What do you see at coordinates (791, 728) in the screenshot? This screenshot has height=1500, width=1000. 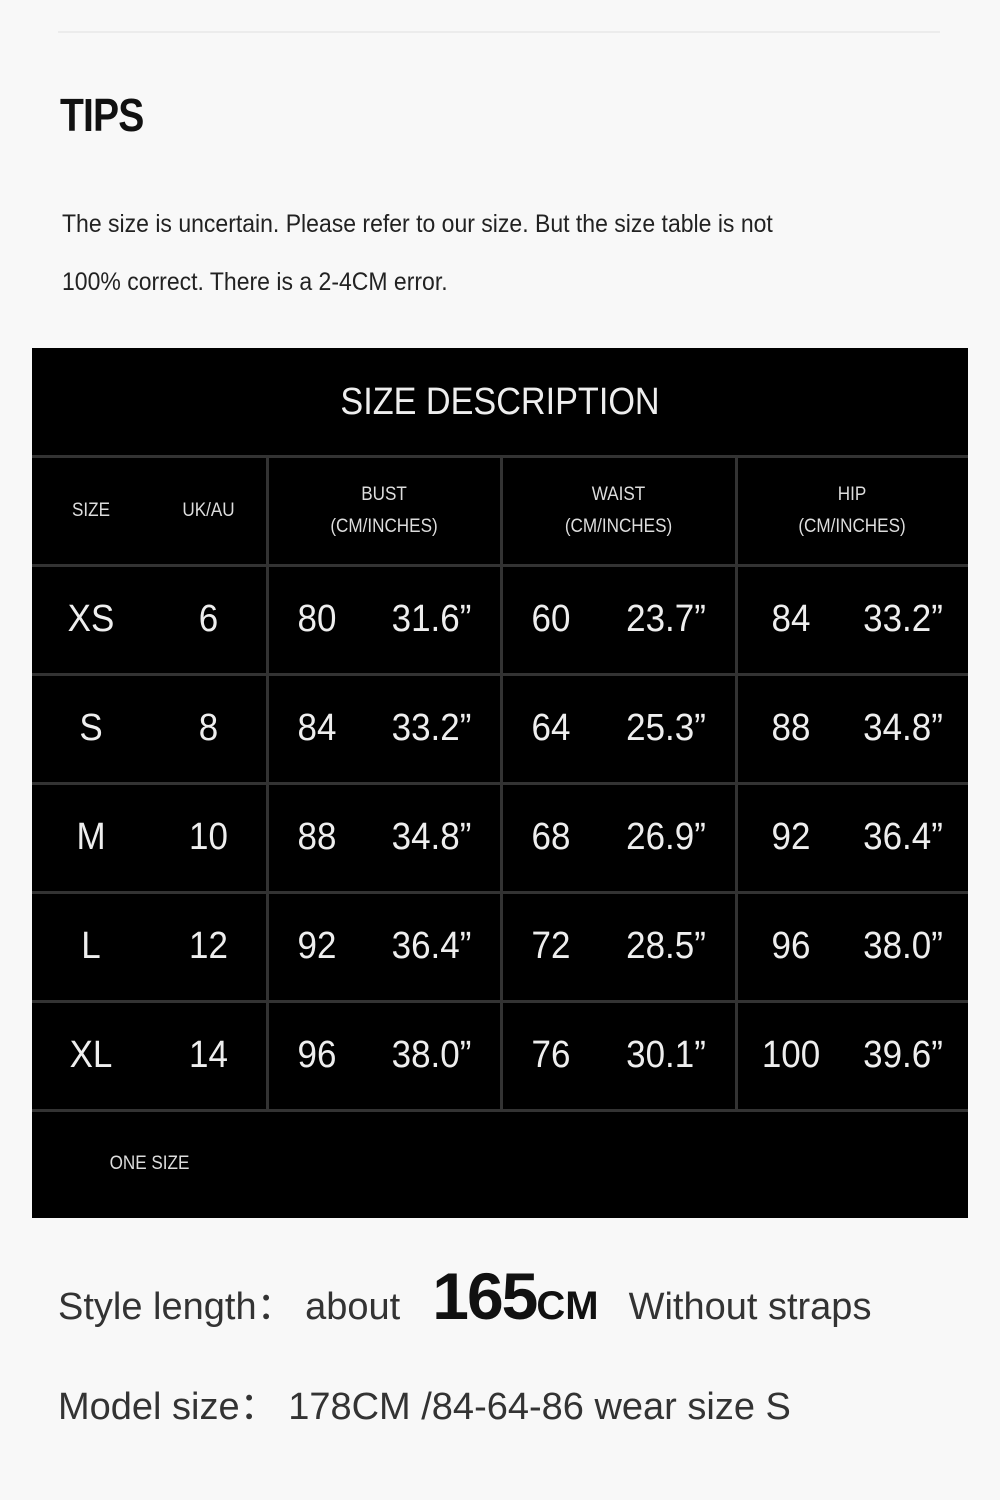 I see `cell-hip-cm: 88` at bounding box center [791, 728].